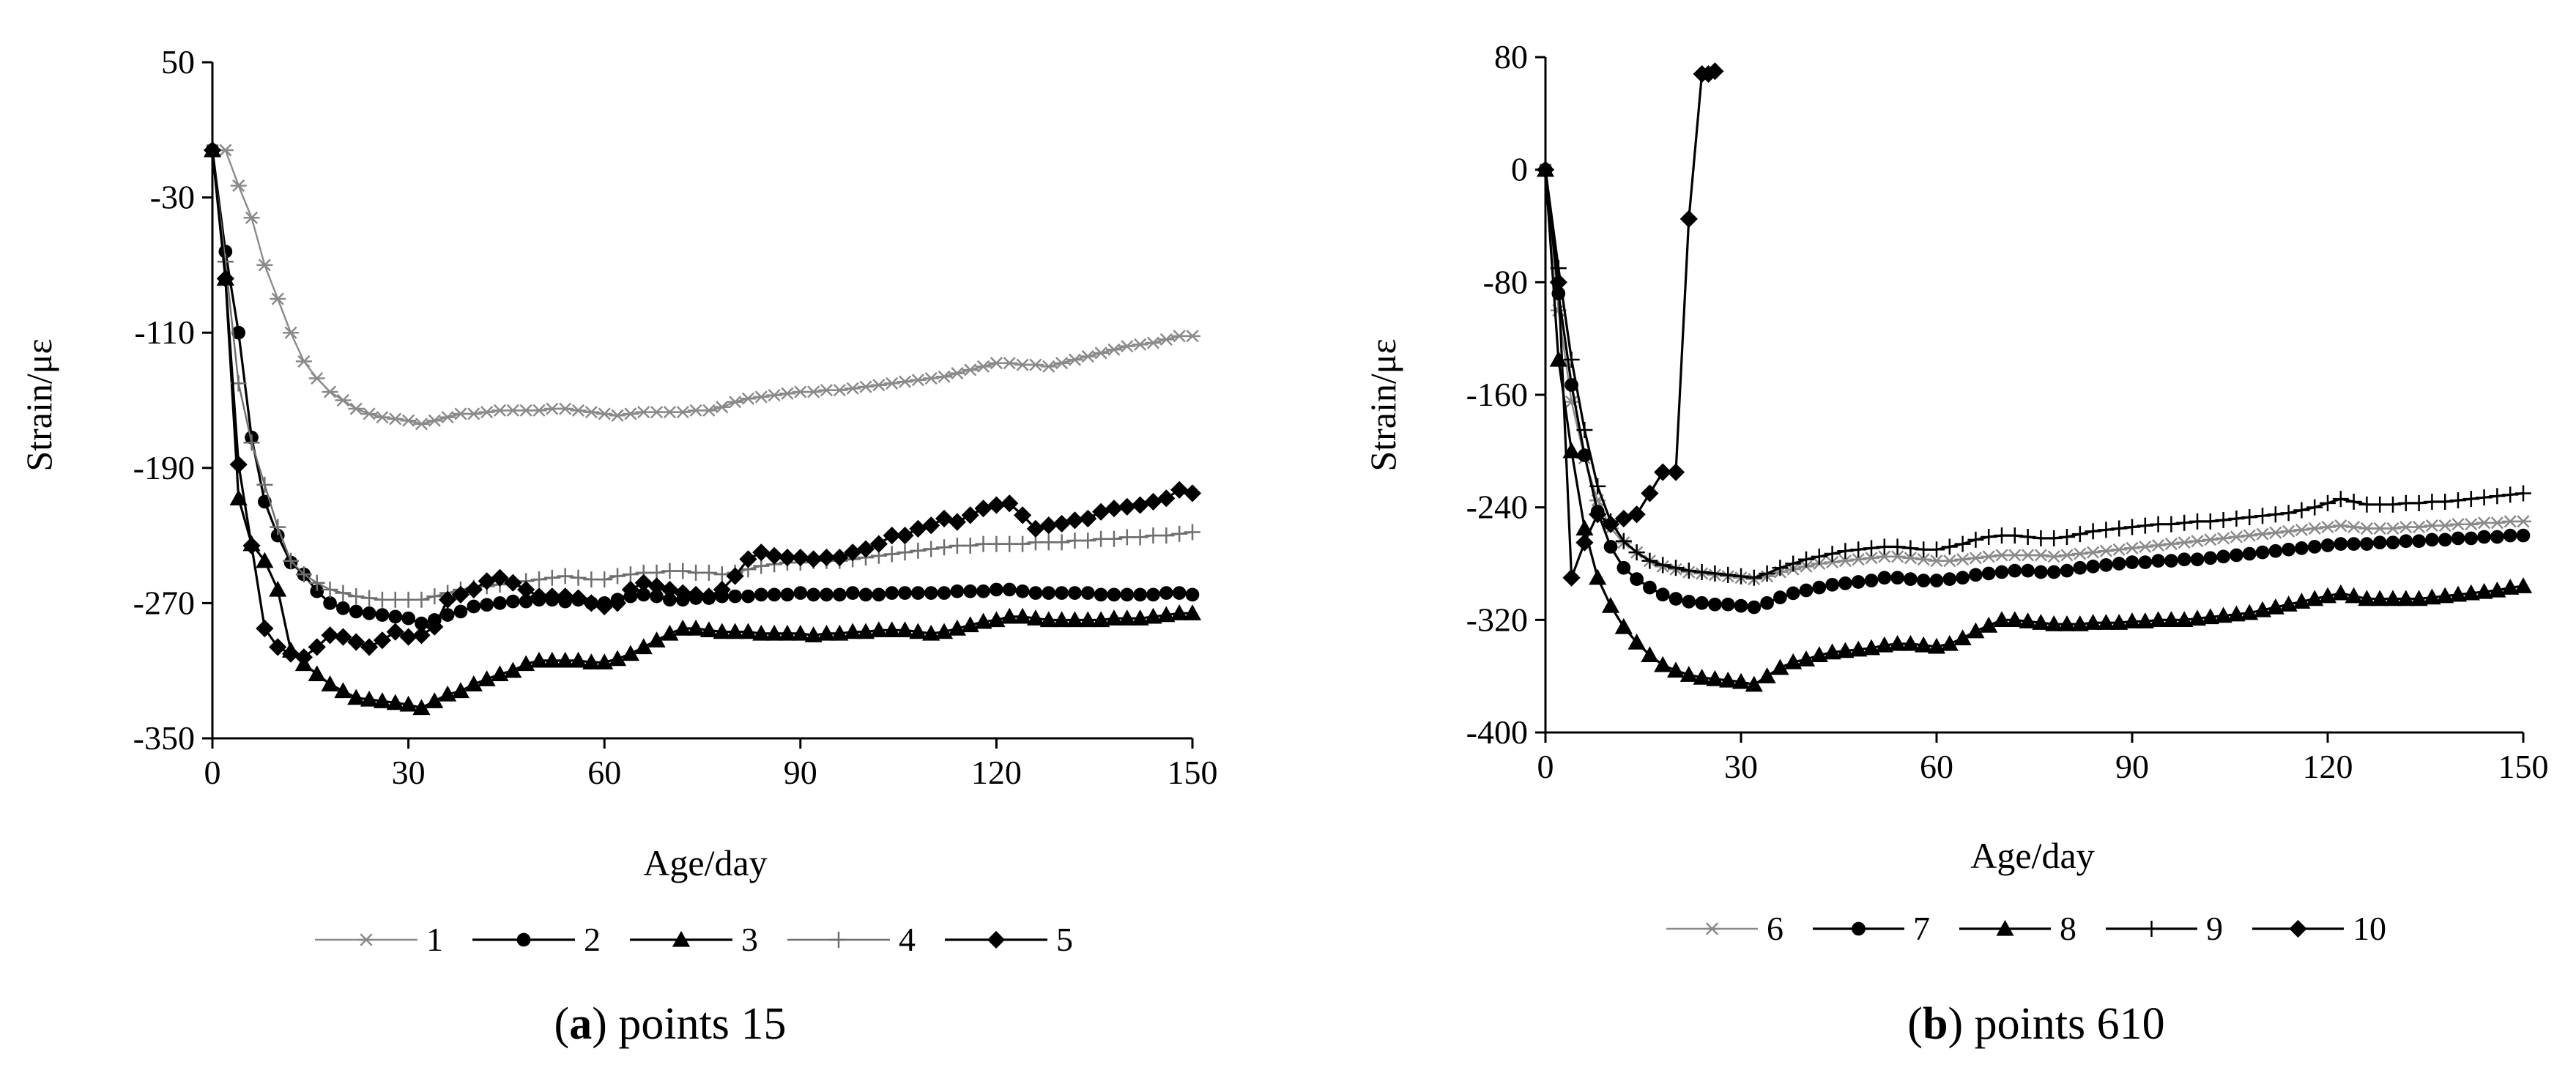  What do you see at coordinates (2328, 766) in the screenshot?
I see `b-xtick-label: 120` at bounding box center [2328, 766].